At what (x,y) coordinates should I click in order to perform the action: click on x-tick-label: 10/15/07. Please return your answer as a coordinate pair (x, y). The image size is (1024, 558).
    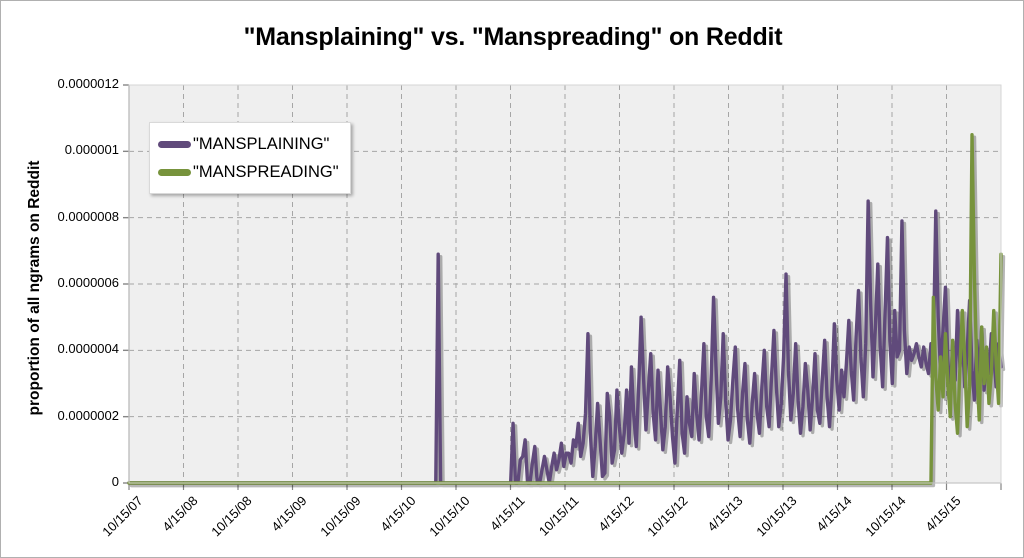
    Looking at the image, I should click on (122, 516).